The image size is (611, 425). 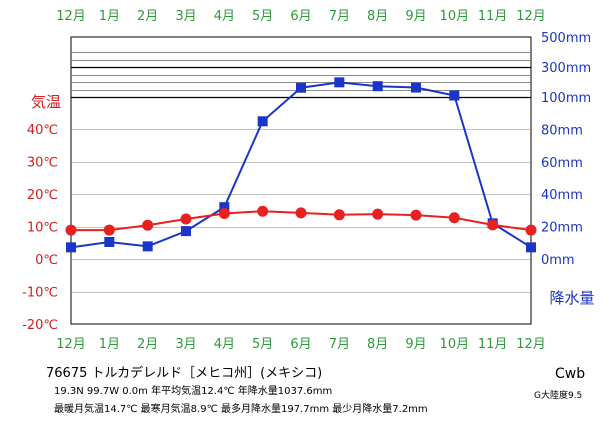 I want to click on climate-code: Cwb, so click(x=570, y=374).